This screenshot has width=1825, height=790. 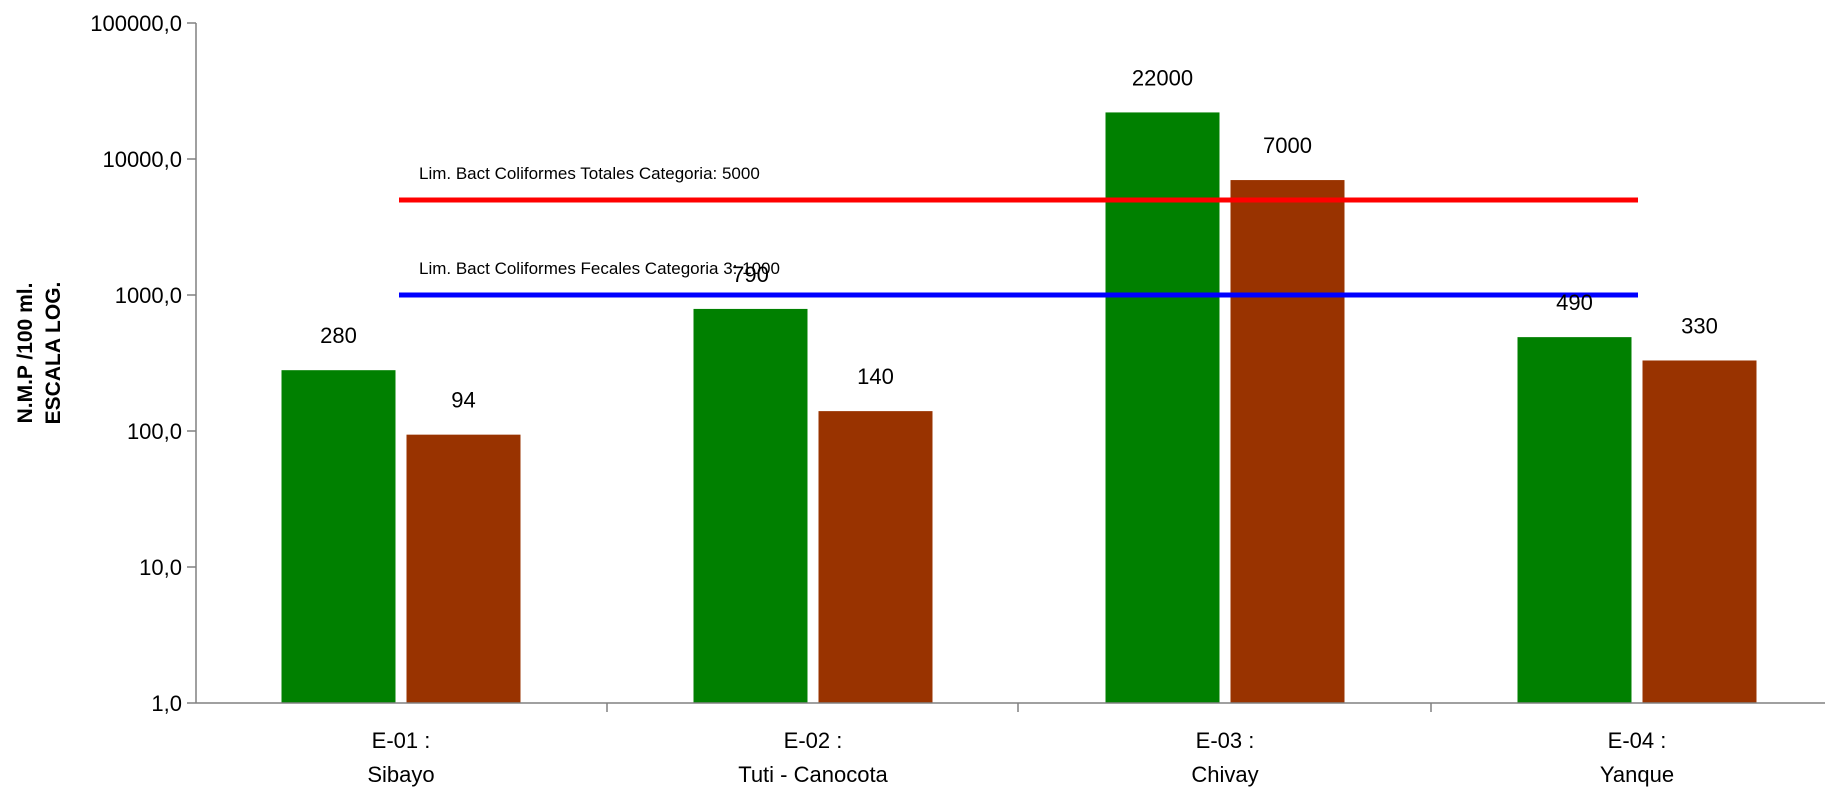 What do you see at coordinates (148, 295) in the screenshot?
I see `y-tick-label: 1000,0` at bounding box center [148, 295].